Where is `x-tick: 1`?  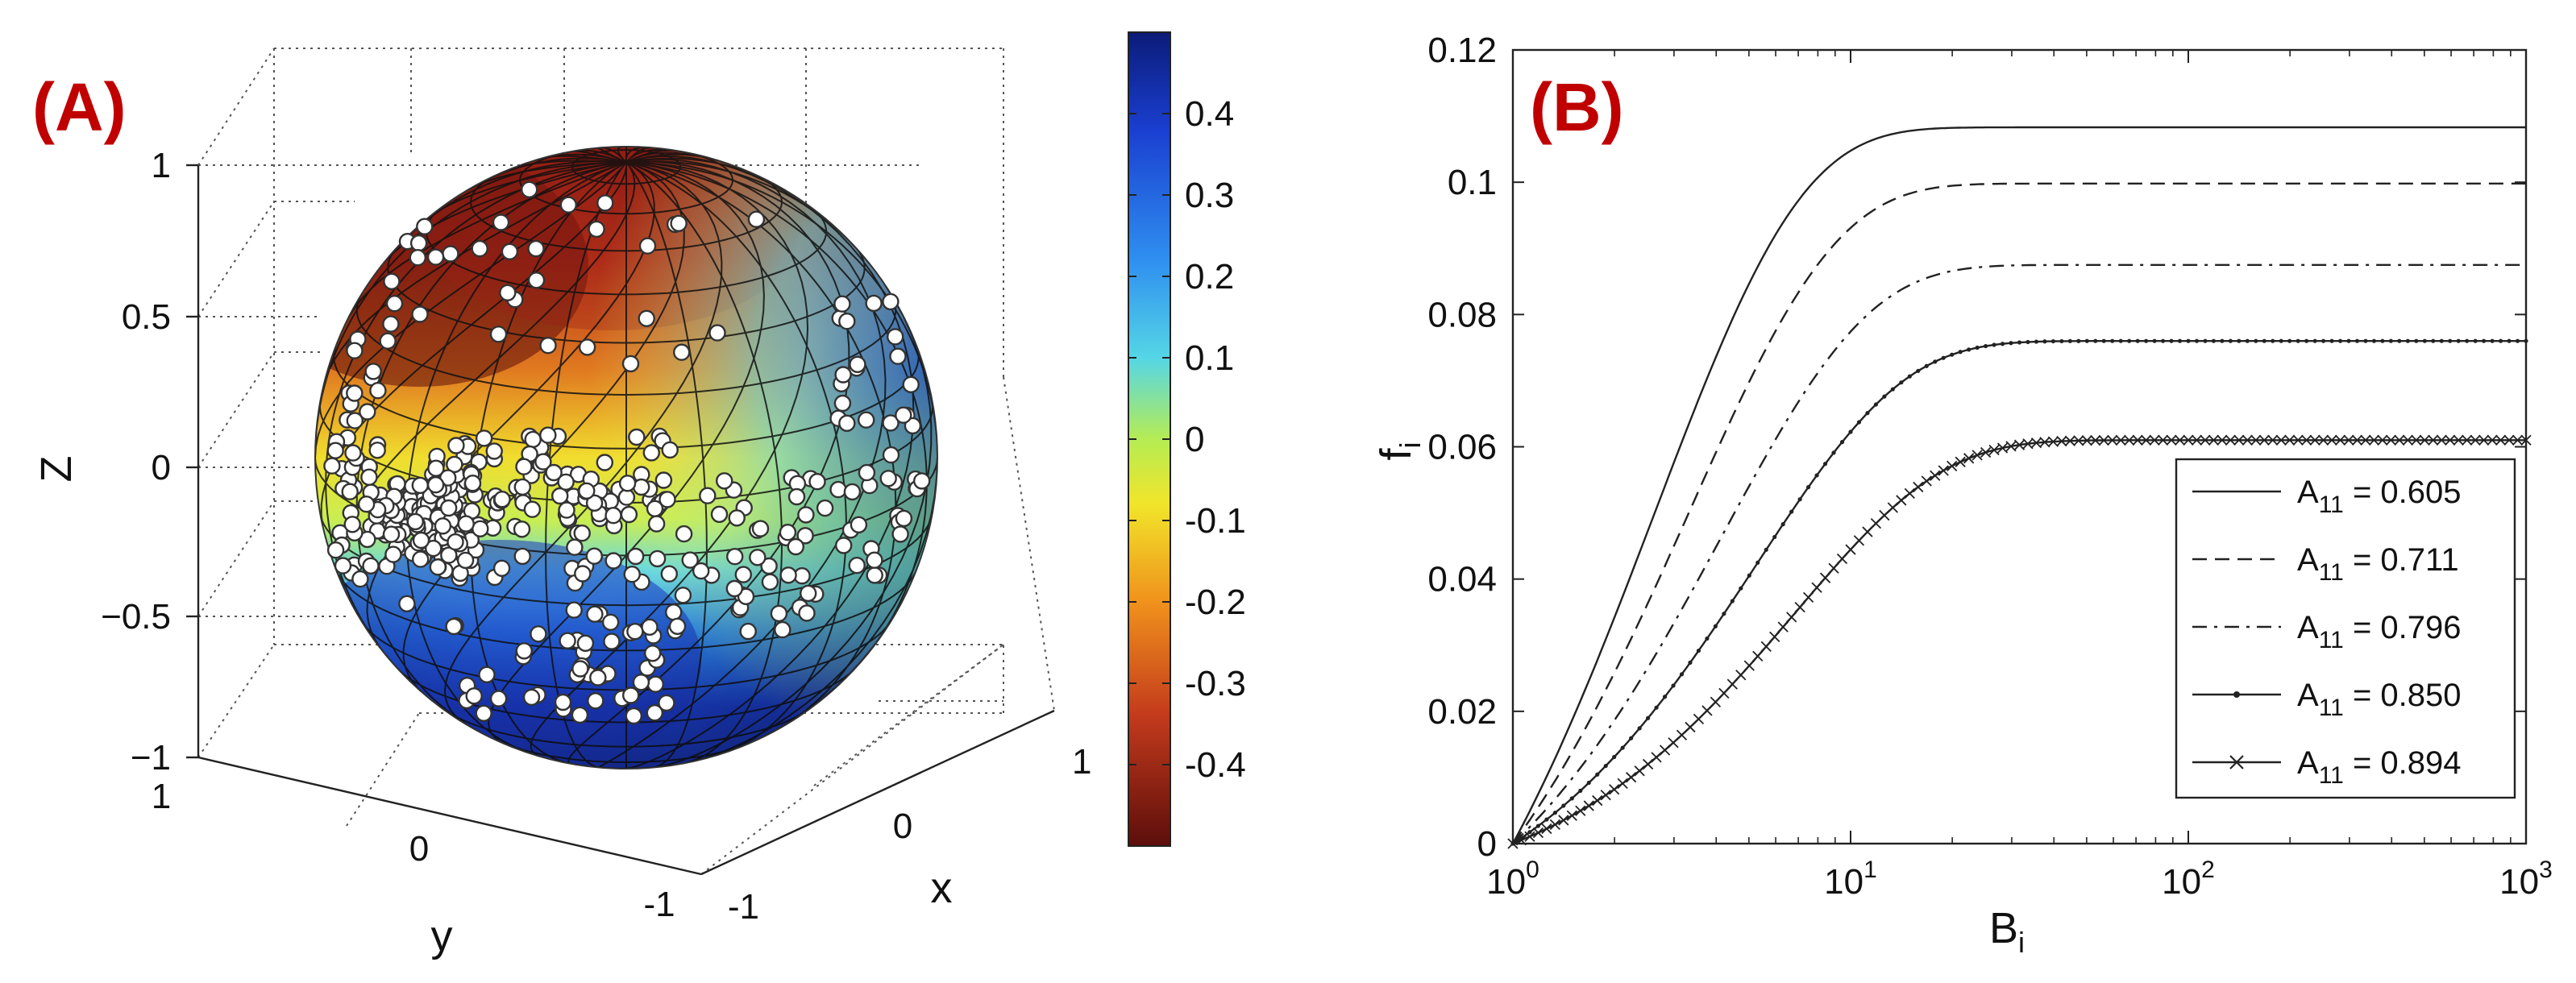
x-tick: 1 is located at coordinates (1081, 762).